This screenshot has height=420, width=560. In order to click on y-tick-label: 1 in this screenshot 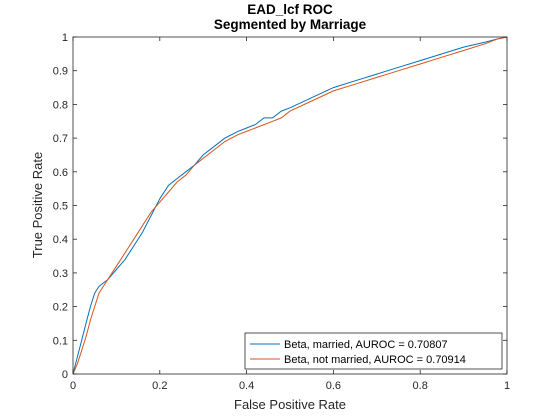, I will do `click(65, 38)`.